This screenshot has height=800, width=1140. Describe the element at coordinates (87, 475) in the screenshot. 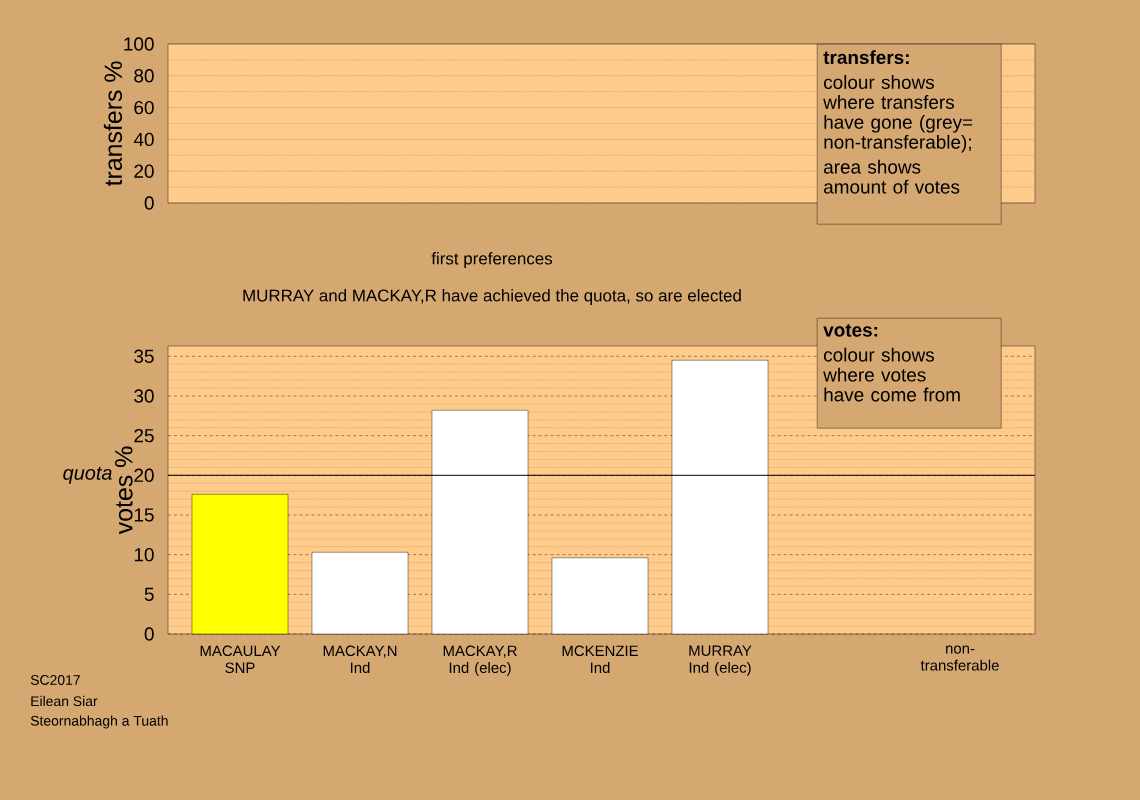

I see `ref-line-label: quota` at that location.